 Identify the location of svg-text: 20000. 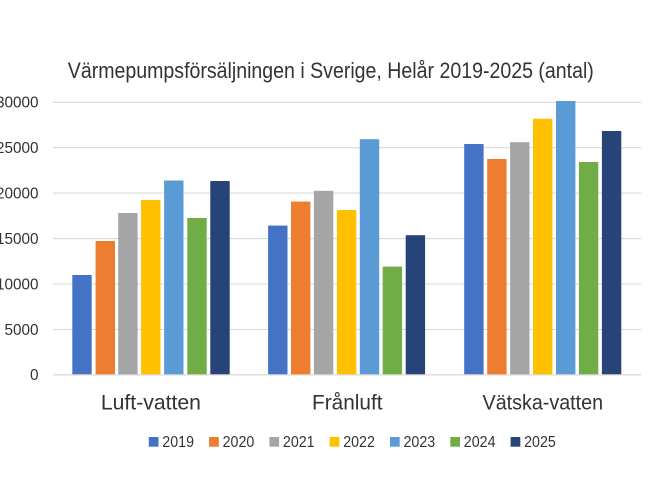
(19, 193).